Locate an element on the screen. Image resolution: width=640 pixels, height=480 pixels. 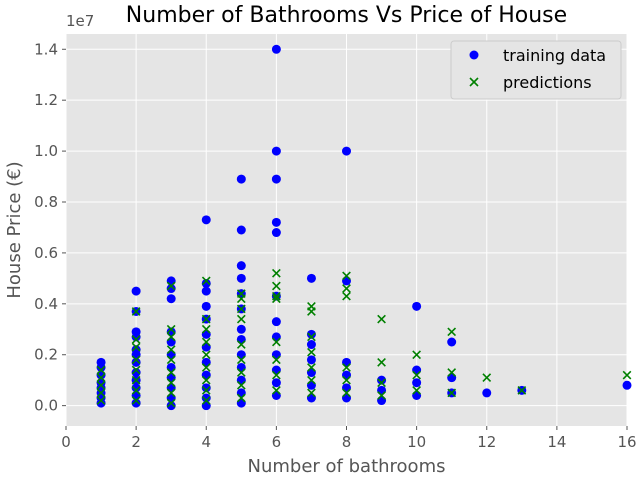
chart-title: Number of Bathrooms Vs Price of House is located at coordinates (346, 15).